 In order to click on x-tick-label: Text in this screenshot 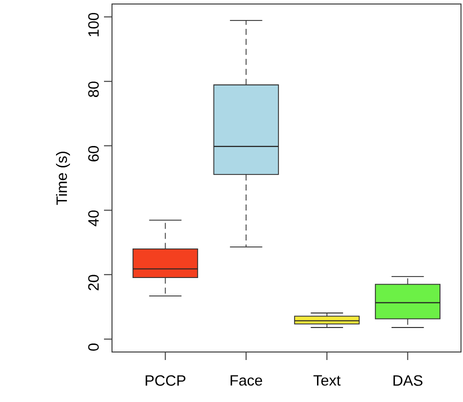, I will do `click(327, 380)`.